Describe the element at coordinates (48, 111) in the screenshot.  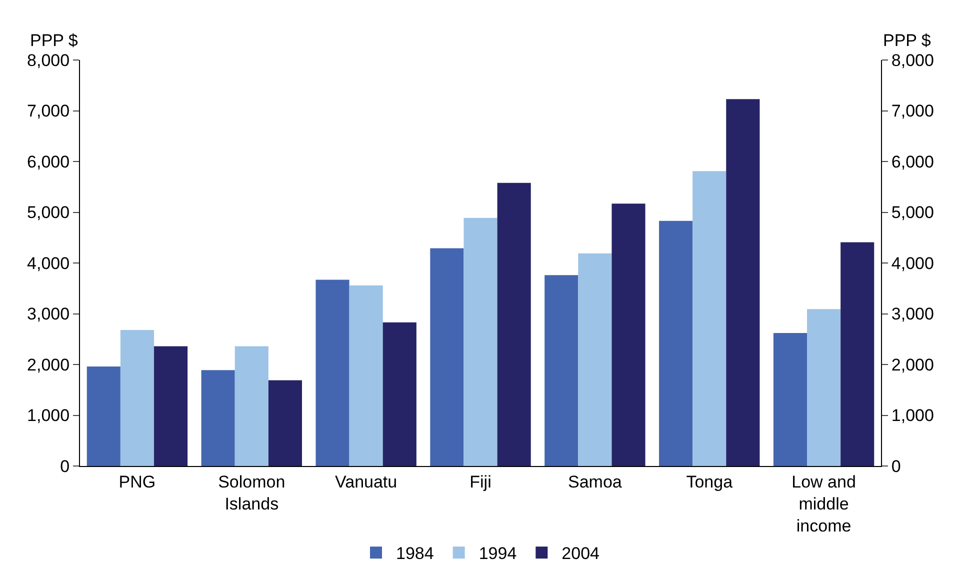
I see `y-tick-label: 7,000` at that location.